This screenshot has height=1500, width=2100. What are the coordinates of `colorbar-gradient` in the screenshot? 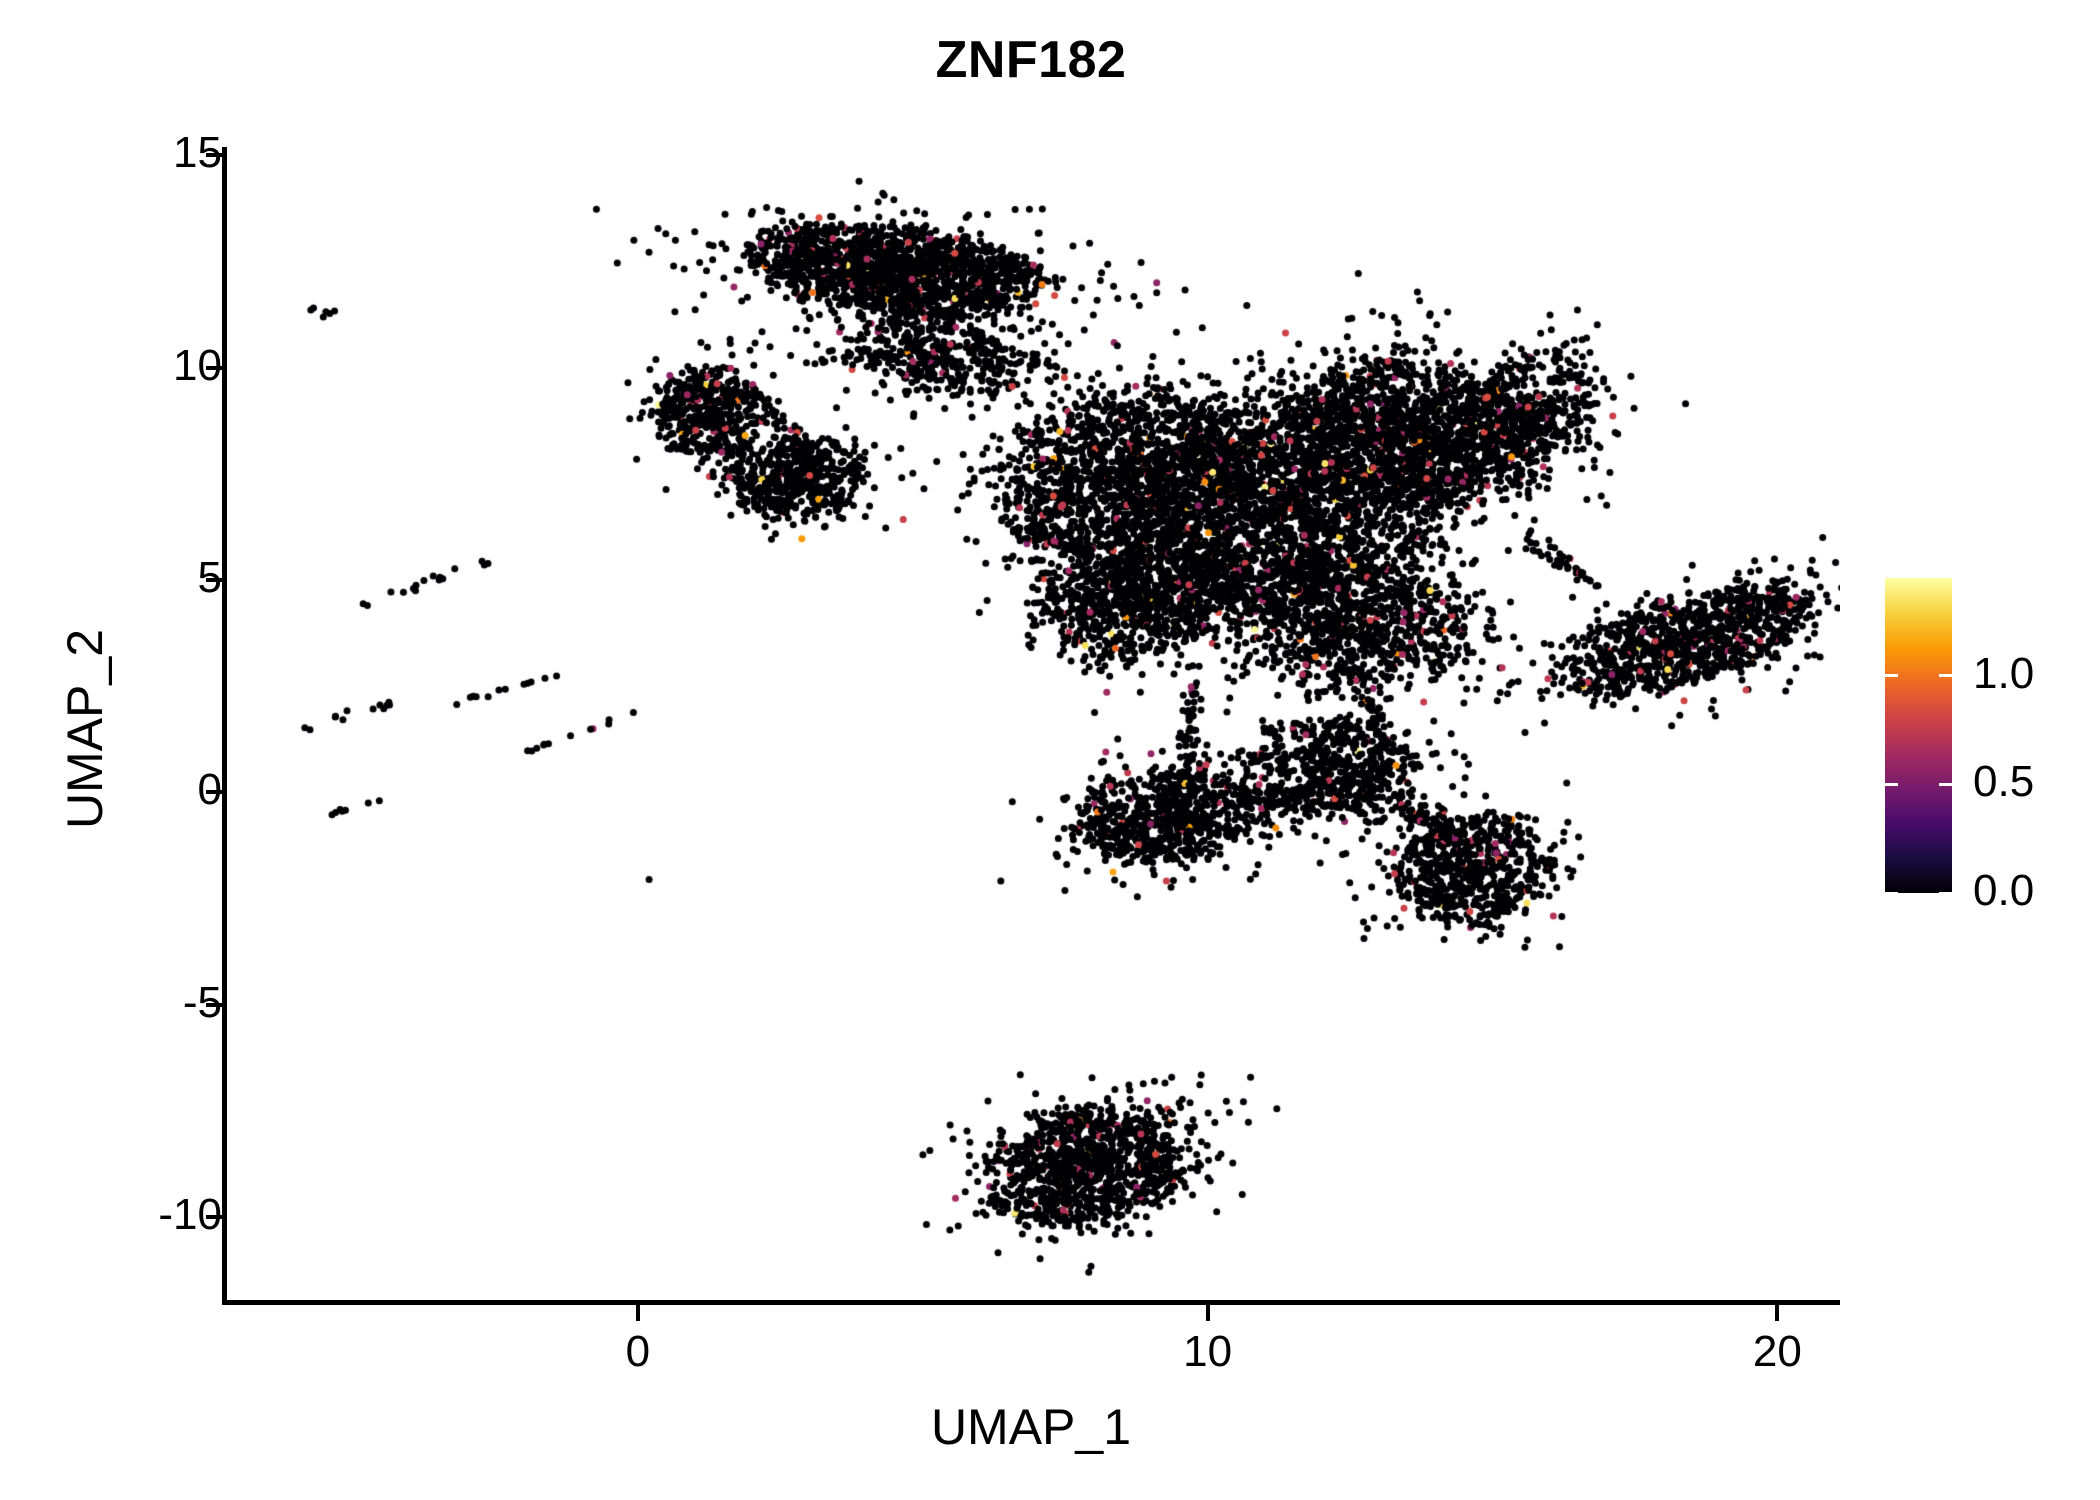 It's located at (1918, 735).